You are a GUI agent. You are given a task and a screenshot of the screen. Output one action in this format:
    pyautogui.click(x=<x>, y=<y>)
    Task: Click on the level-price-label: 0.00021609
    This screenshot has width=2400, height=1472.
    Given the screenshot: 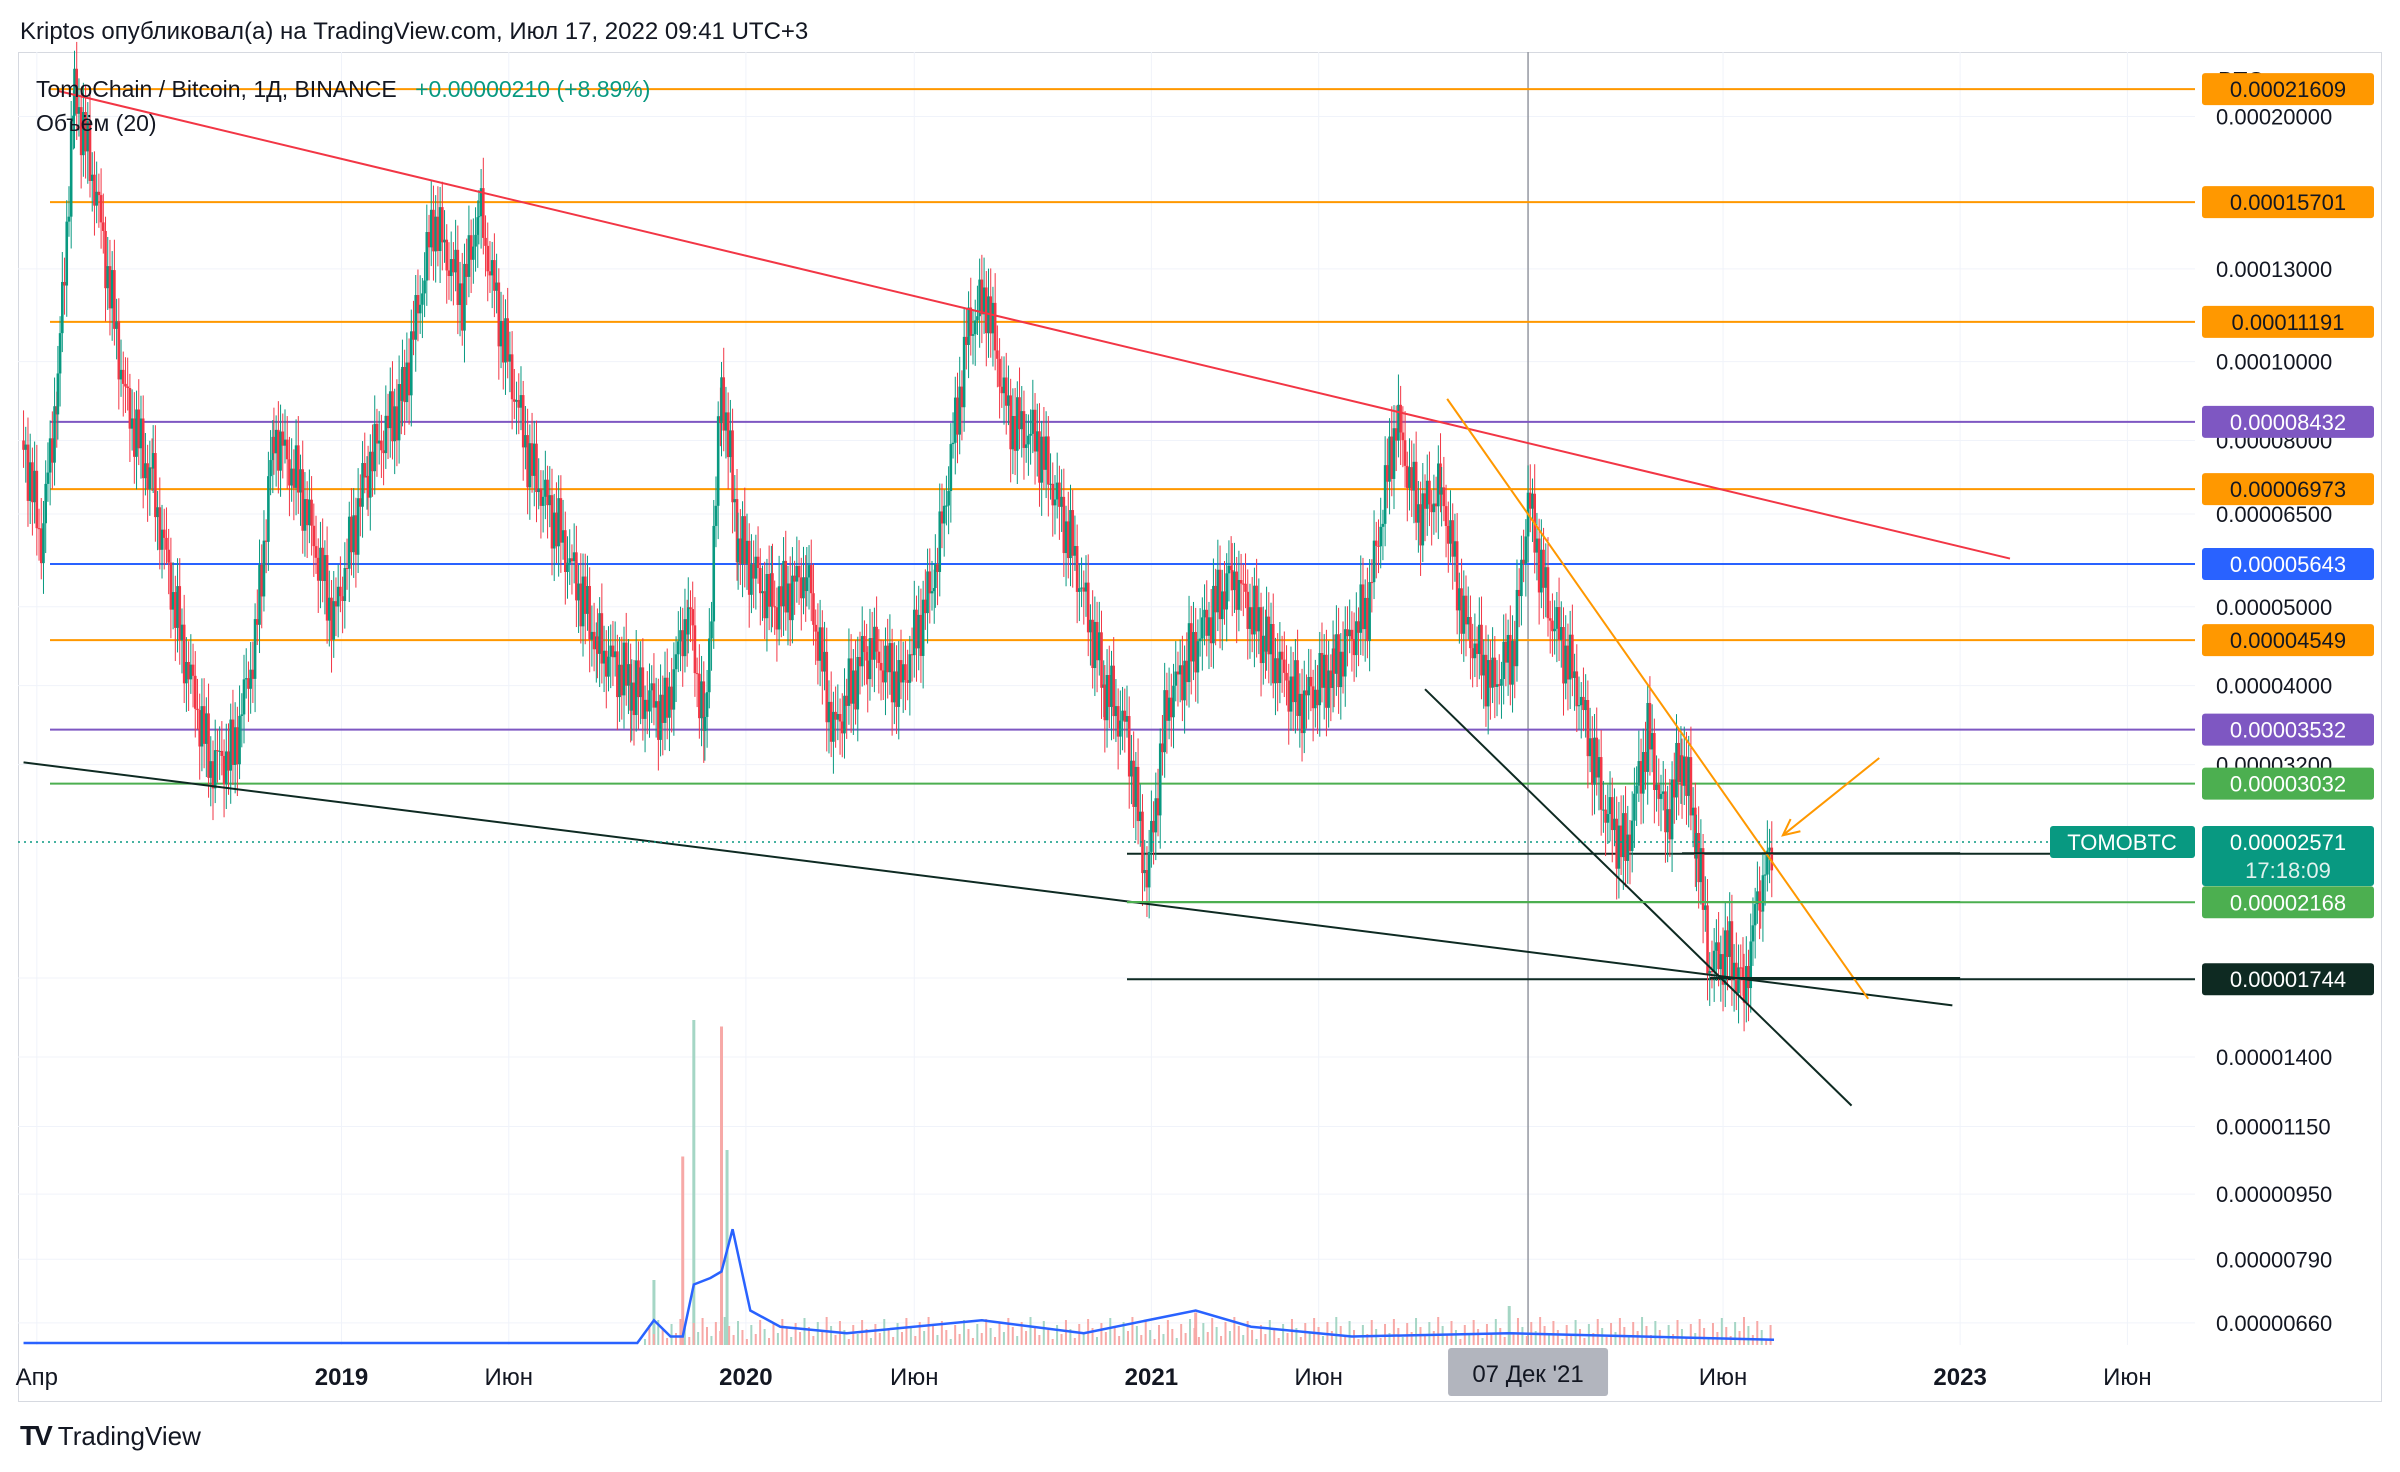 What is the action you would take?
    pyautogui.click(x=2288, y=89)
    